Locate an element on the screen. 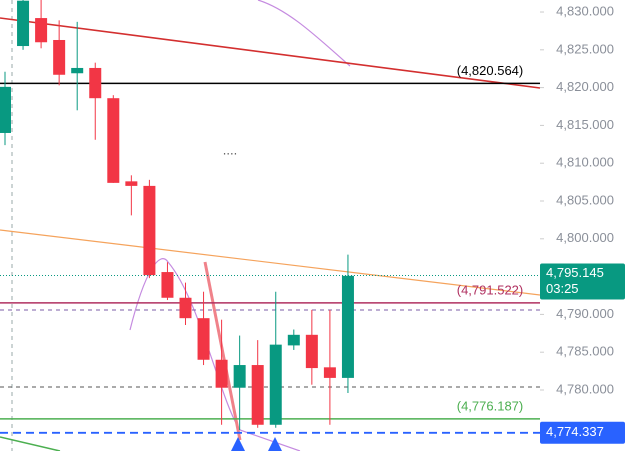 The image size is (625, 451). y-tick-label: 4,815.000 is located at coordinates (585, 124).